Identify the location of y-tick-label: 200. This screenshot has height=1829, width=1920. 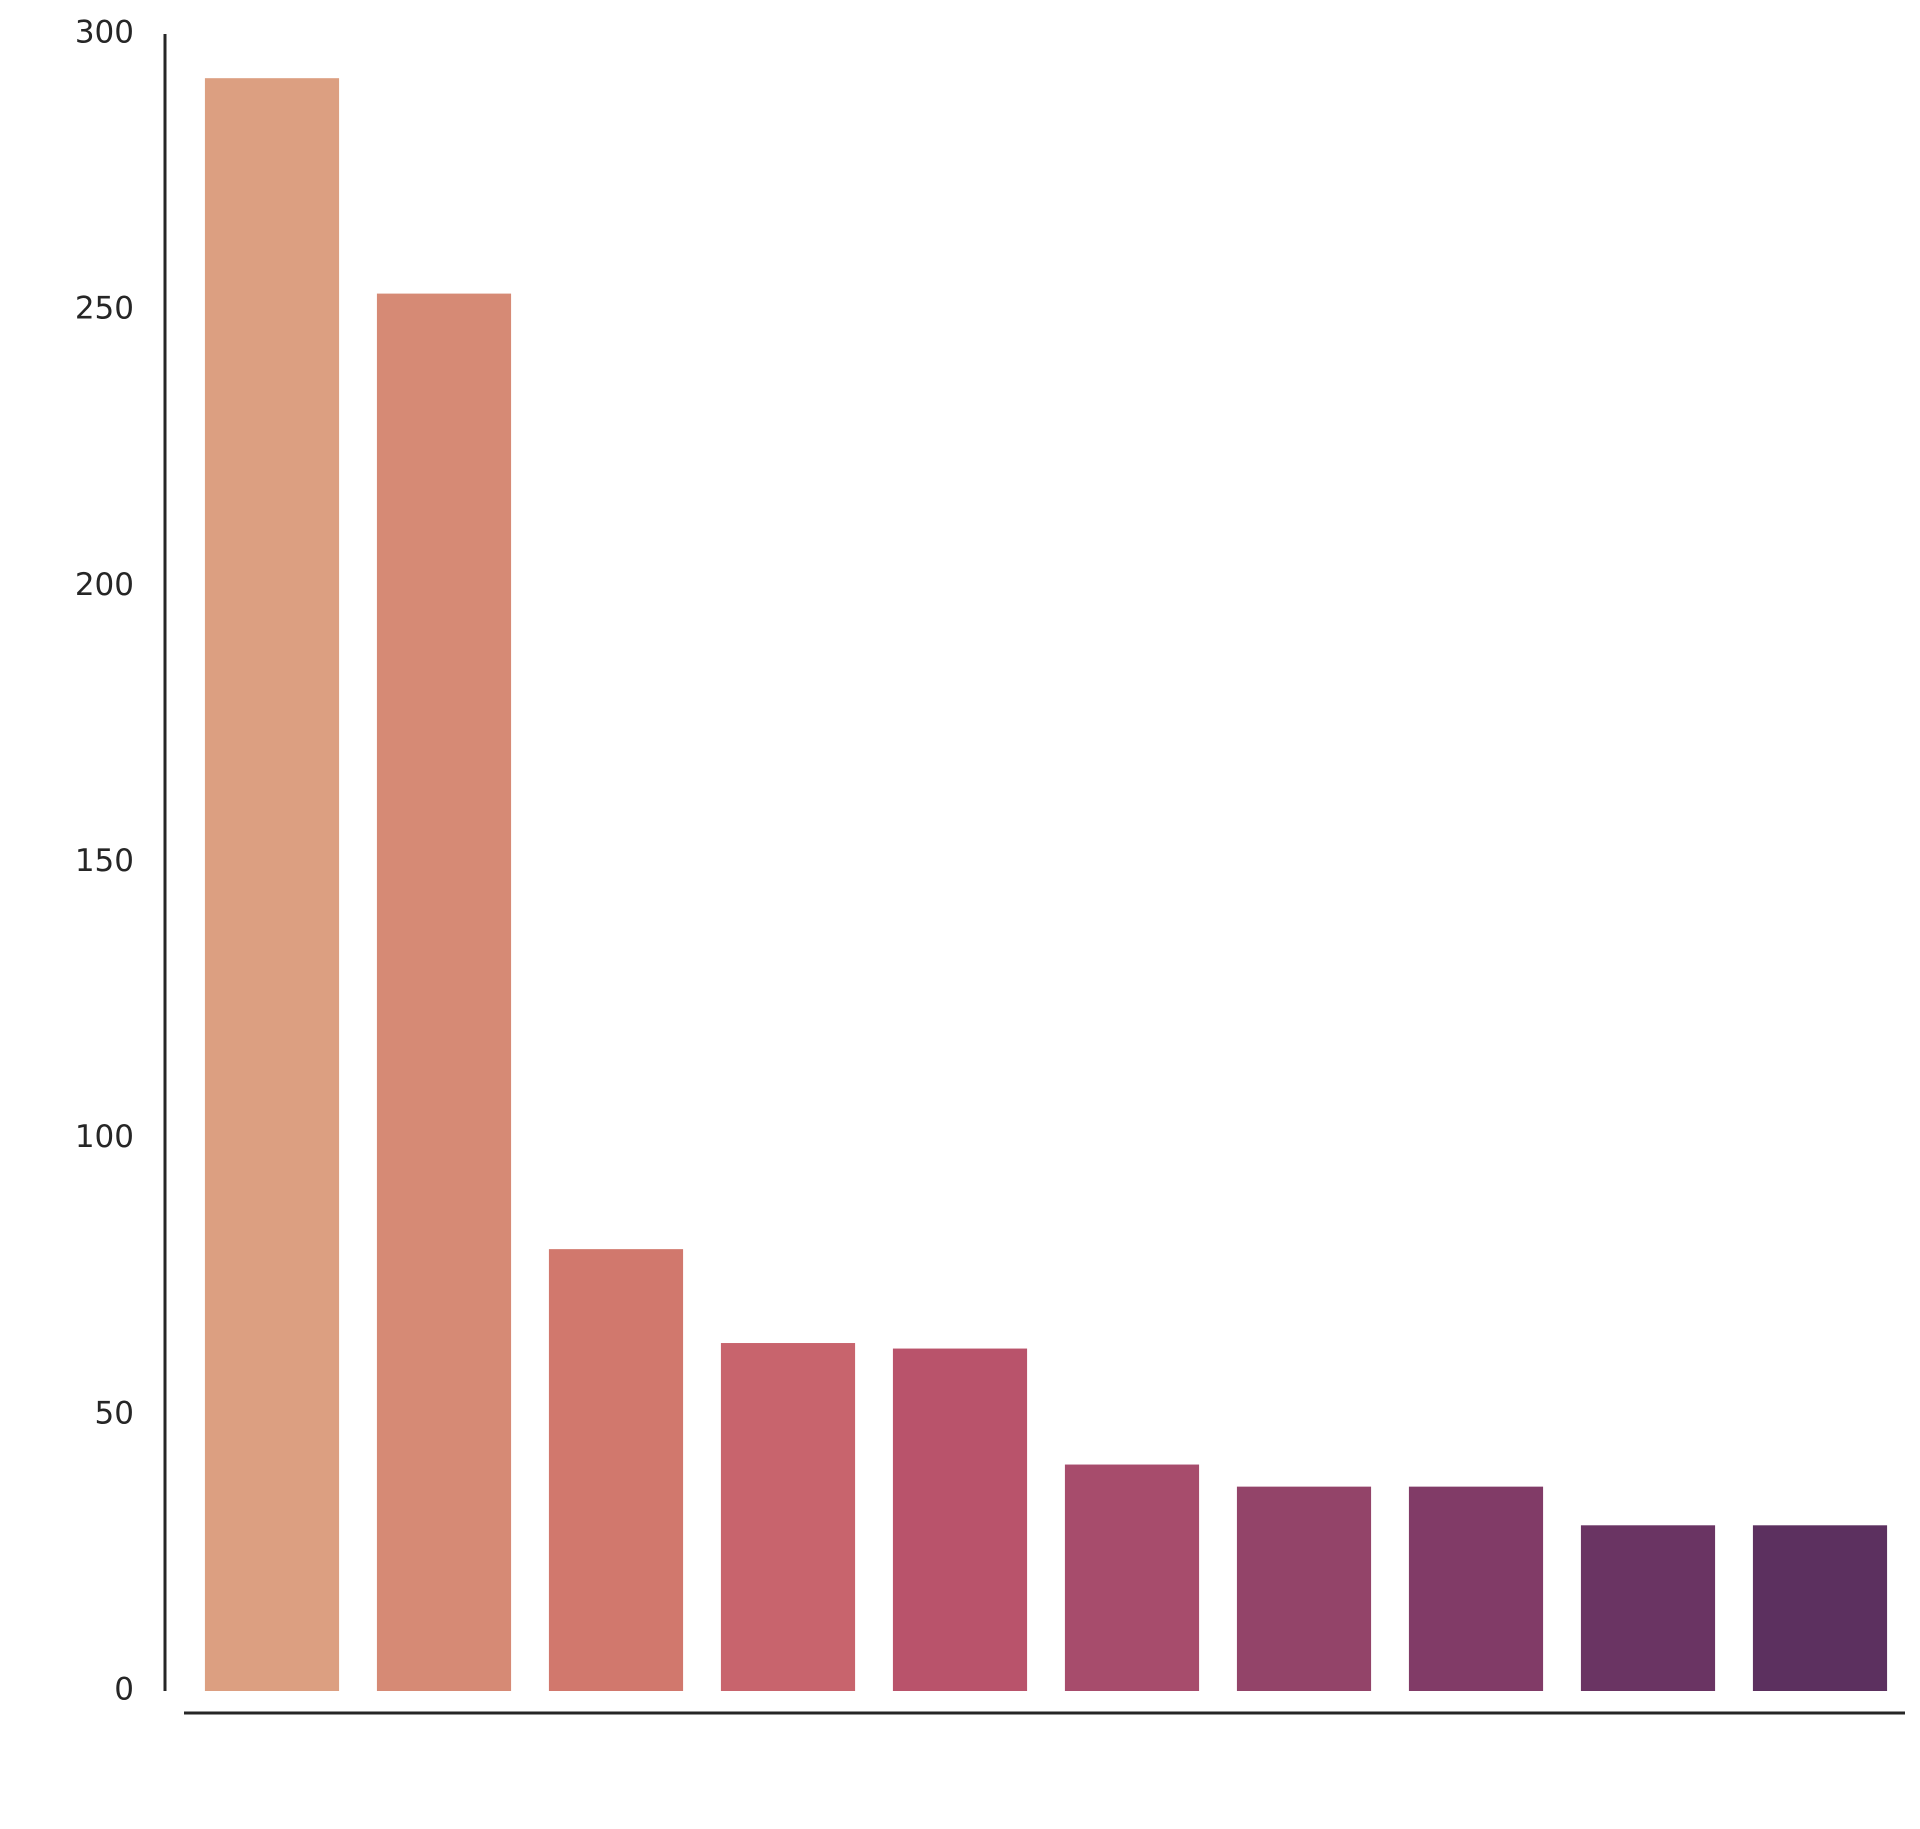
(104, 585).